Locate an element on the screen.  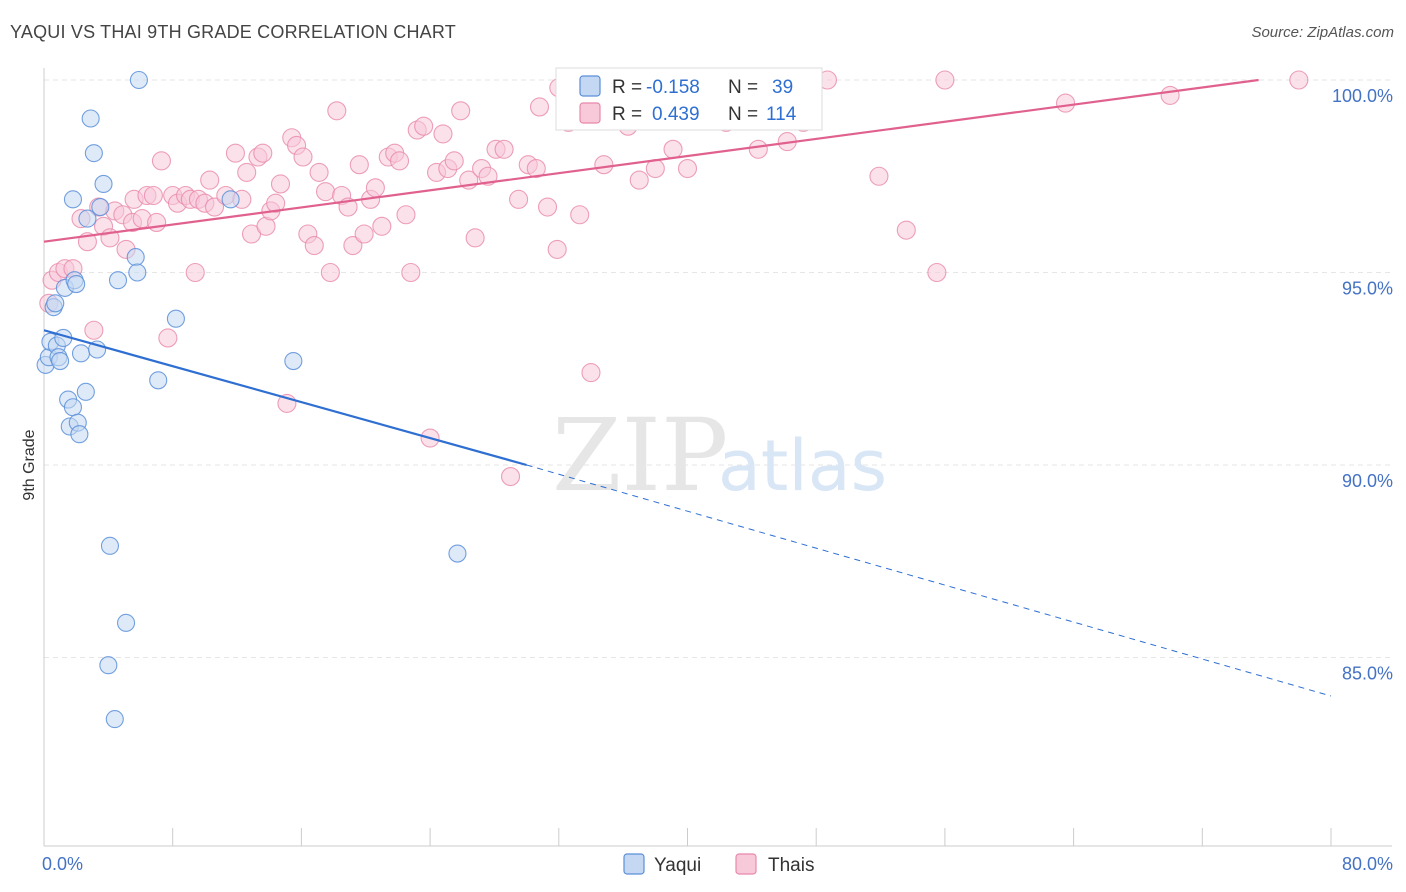
correlation-legend: R = -0.158 N = 39 R = 0.439 N = 114 is located at coordinates (689, 99).